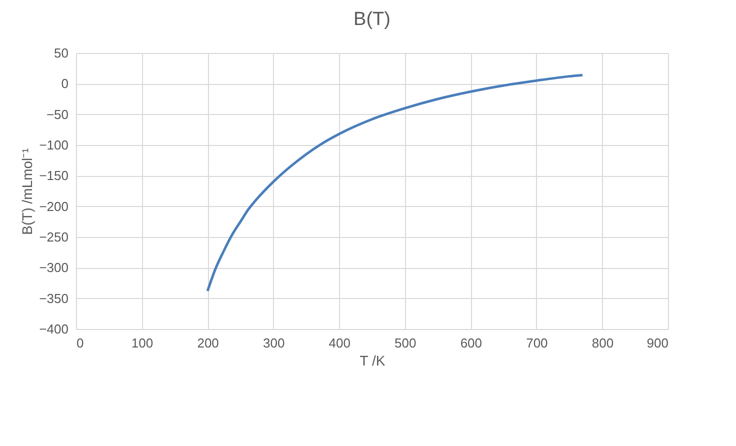  I want to click on chart-title: B(T), so click(372, 19).